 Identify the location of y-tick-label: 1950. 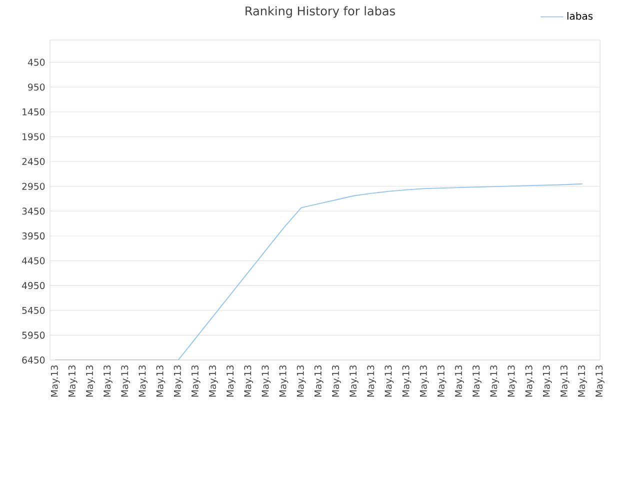
(33, 136).